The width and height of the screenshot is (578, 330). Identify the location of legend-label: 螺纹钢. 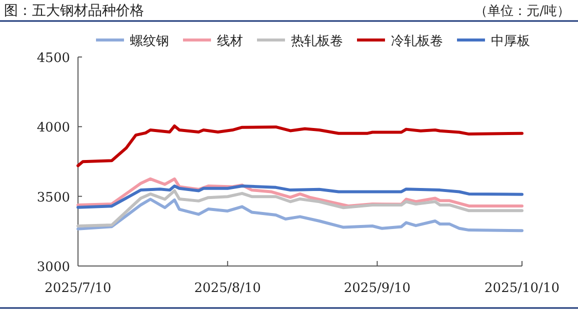
(149, 41).